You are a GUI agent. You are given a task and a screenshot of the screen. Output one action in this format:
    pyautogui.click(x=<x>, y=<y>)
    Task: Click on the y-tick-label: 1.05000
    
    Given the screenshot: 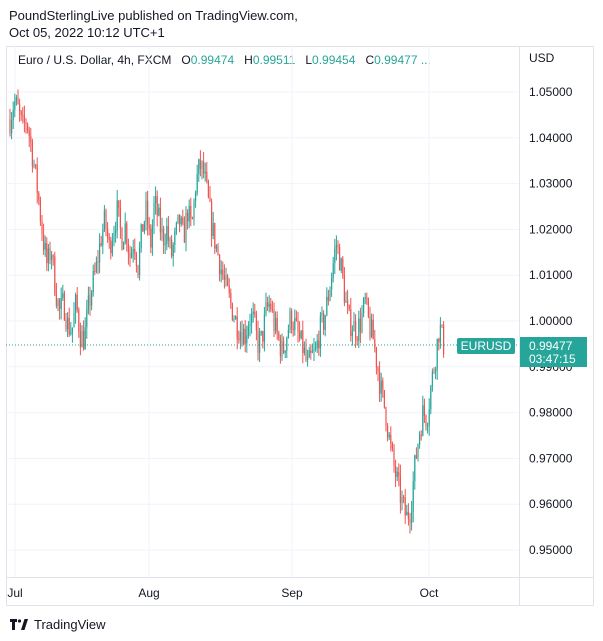 What is the action you would take?
    pyautogui.click(x=551, y=92)
    